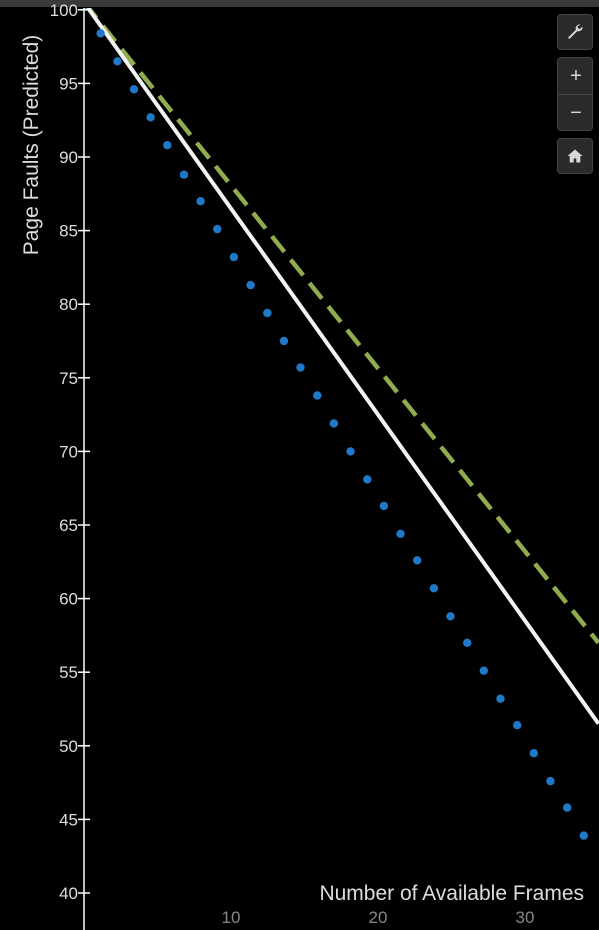  I want to click on window-top-bar, so click(299, 3).